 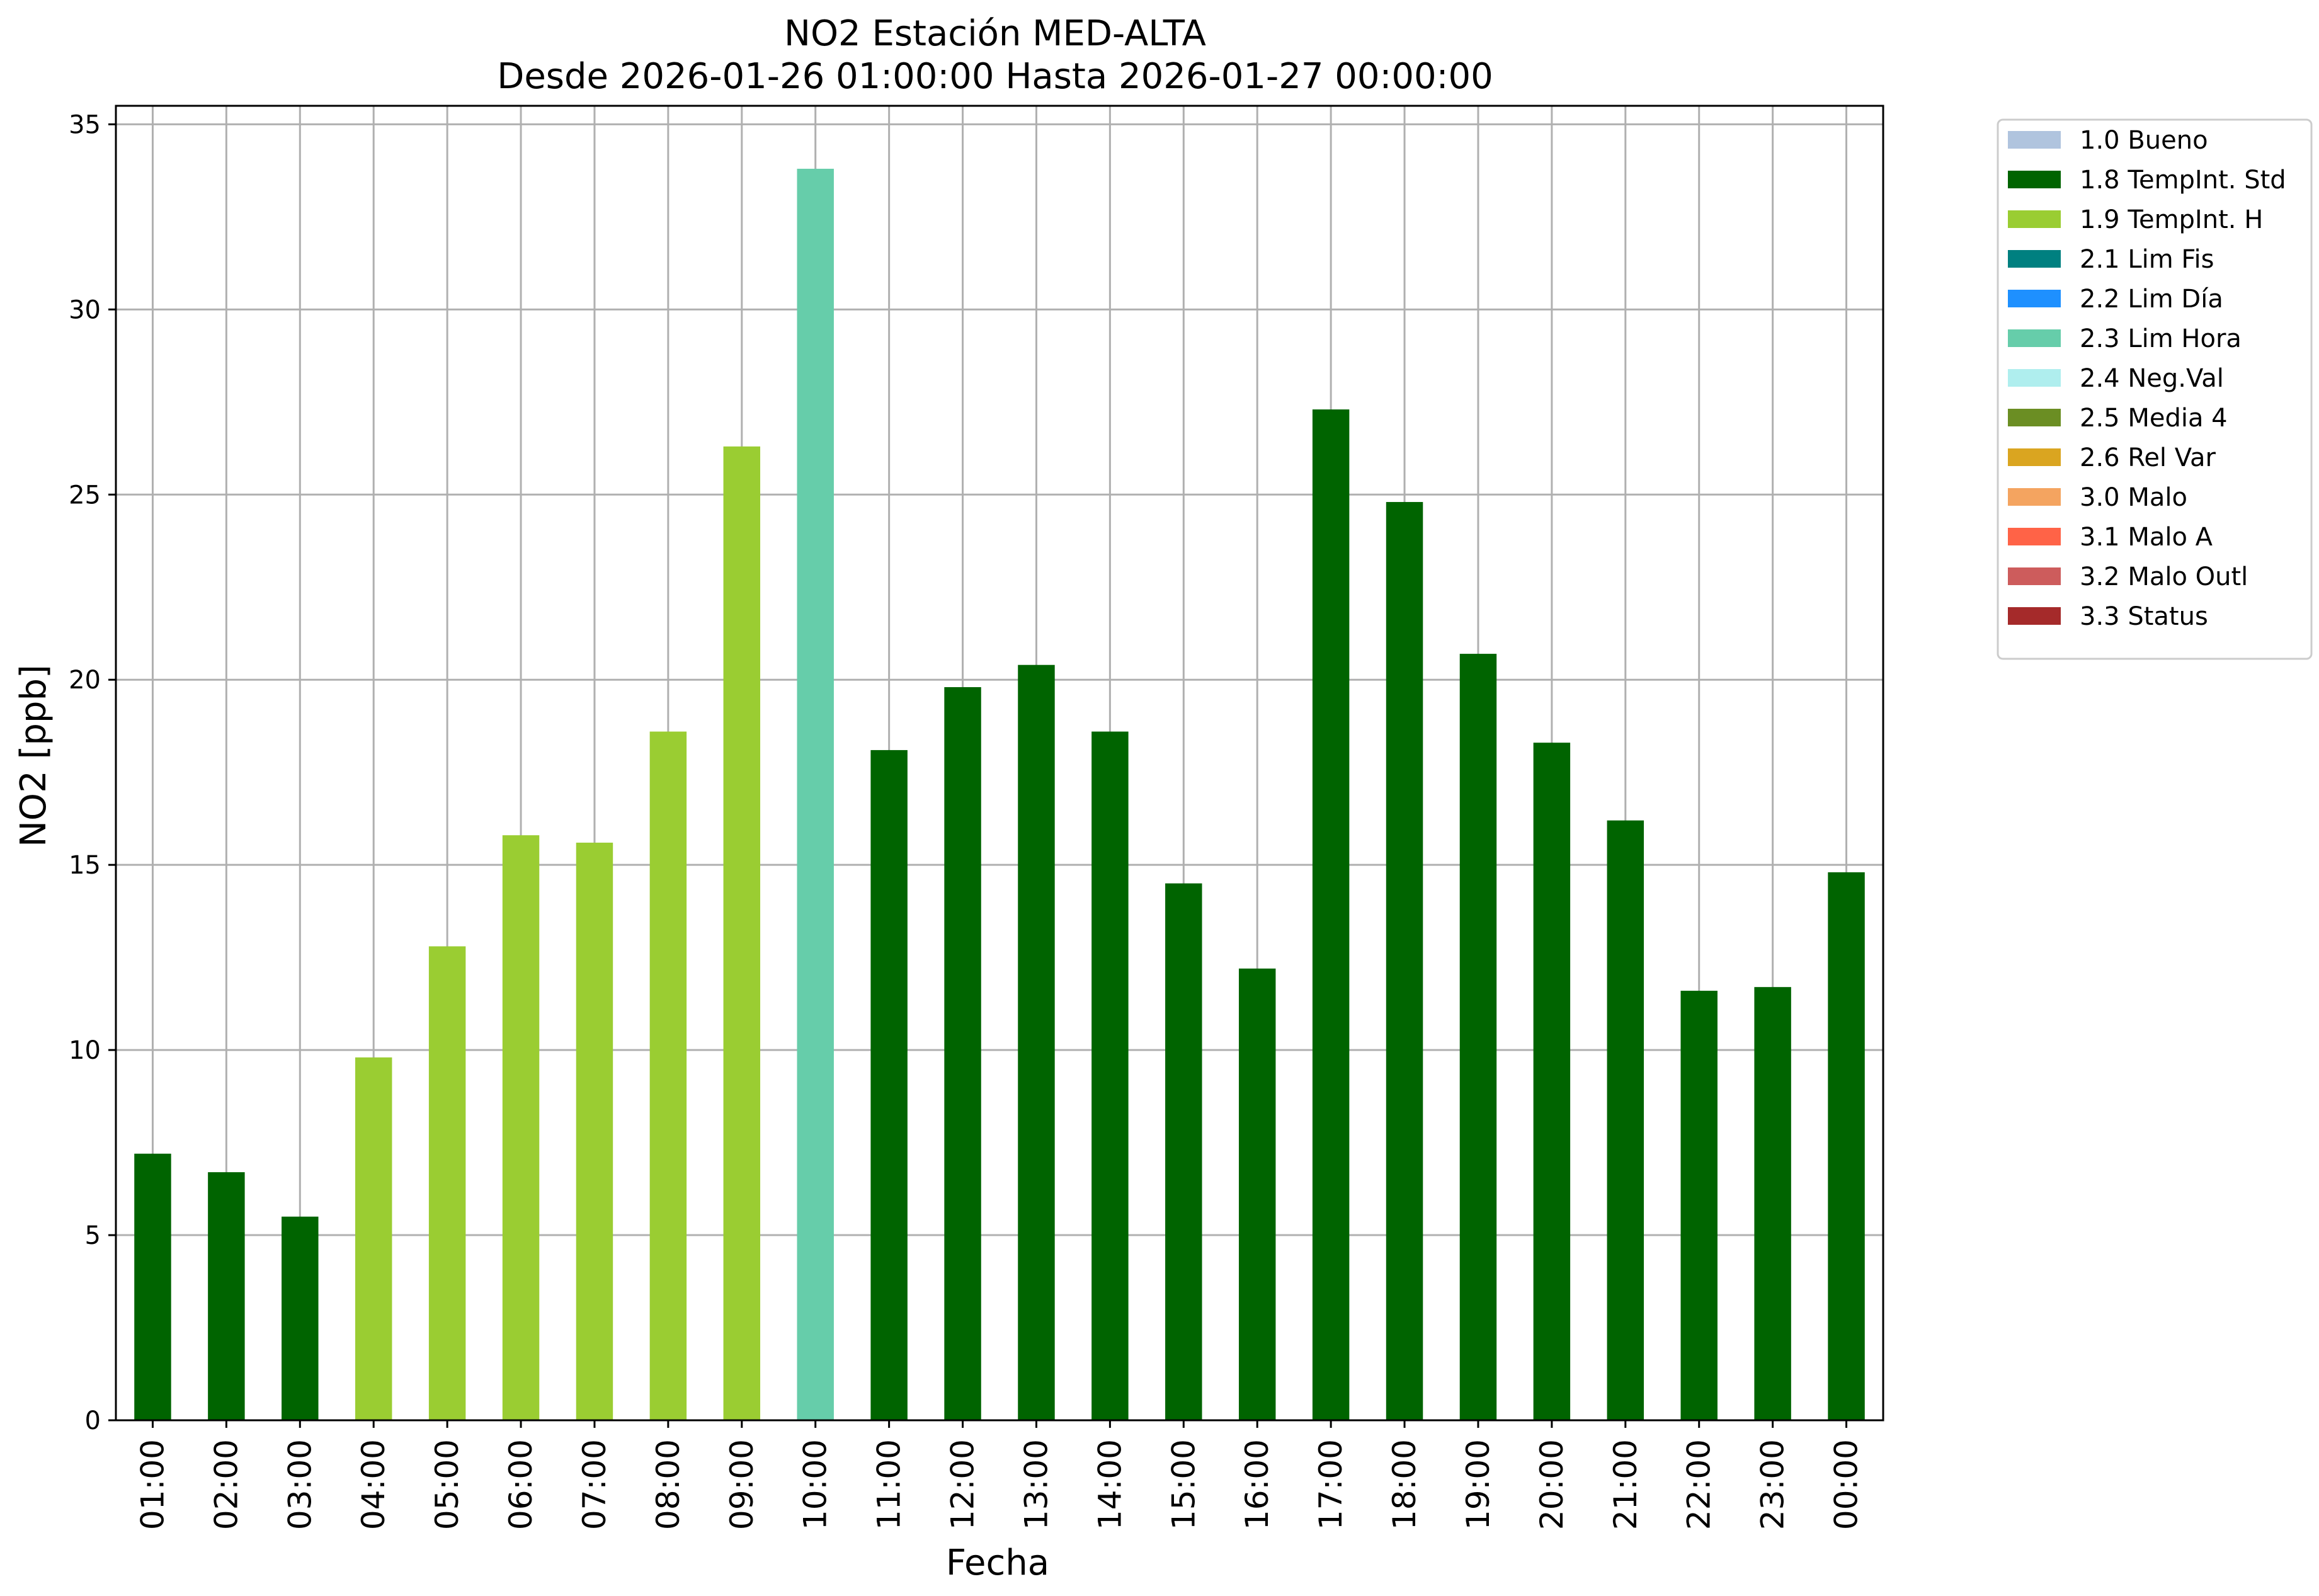 I want to click on x-tick-label: 09:00, so click(x=742, y=1484).